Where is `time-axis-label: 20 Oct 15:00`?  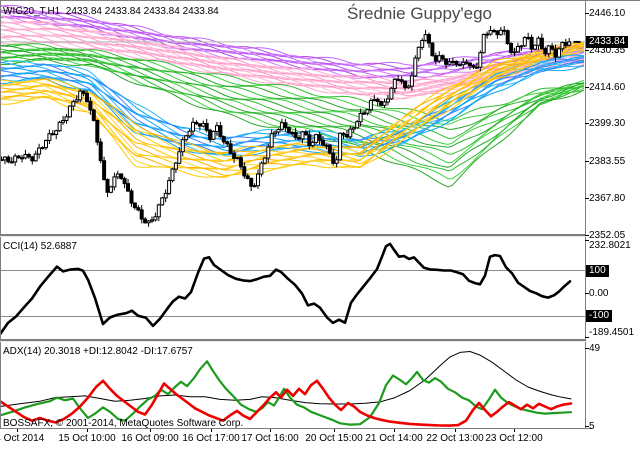
time-axis-label: 20 Oct 15:00 is located at coordinates (334, 438).